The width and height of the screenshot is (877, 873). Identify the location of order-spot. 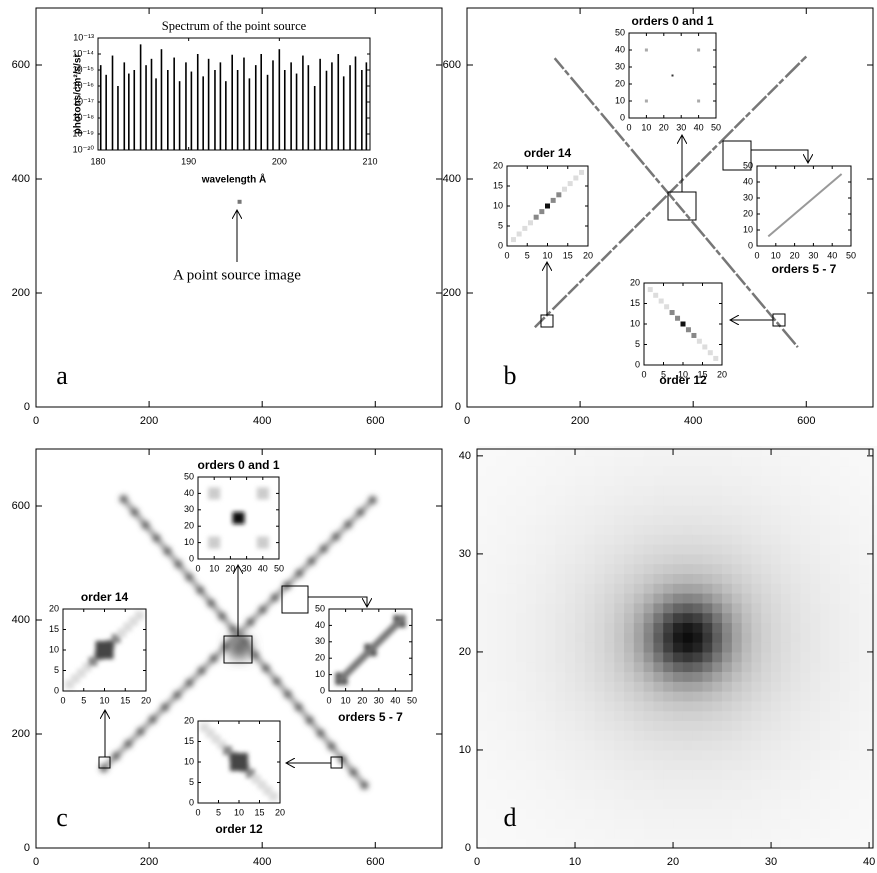
(152, 719).